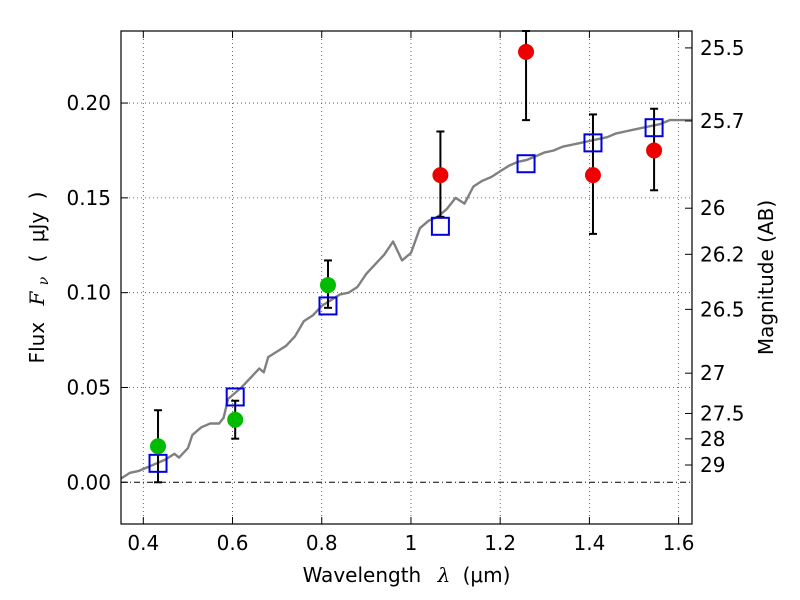 The width and height of the screenshot is (800, 600). What do you see at coordinates (411, 543) in the screenshot?
I see `x-tick-label: 1` at bounding box center [411, 543].